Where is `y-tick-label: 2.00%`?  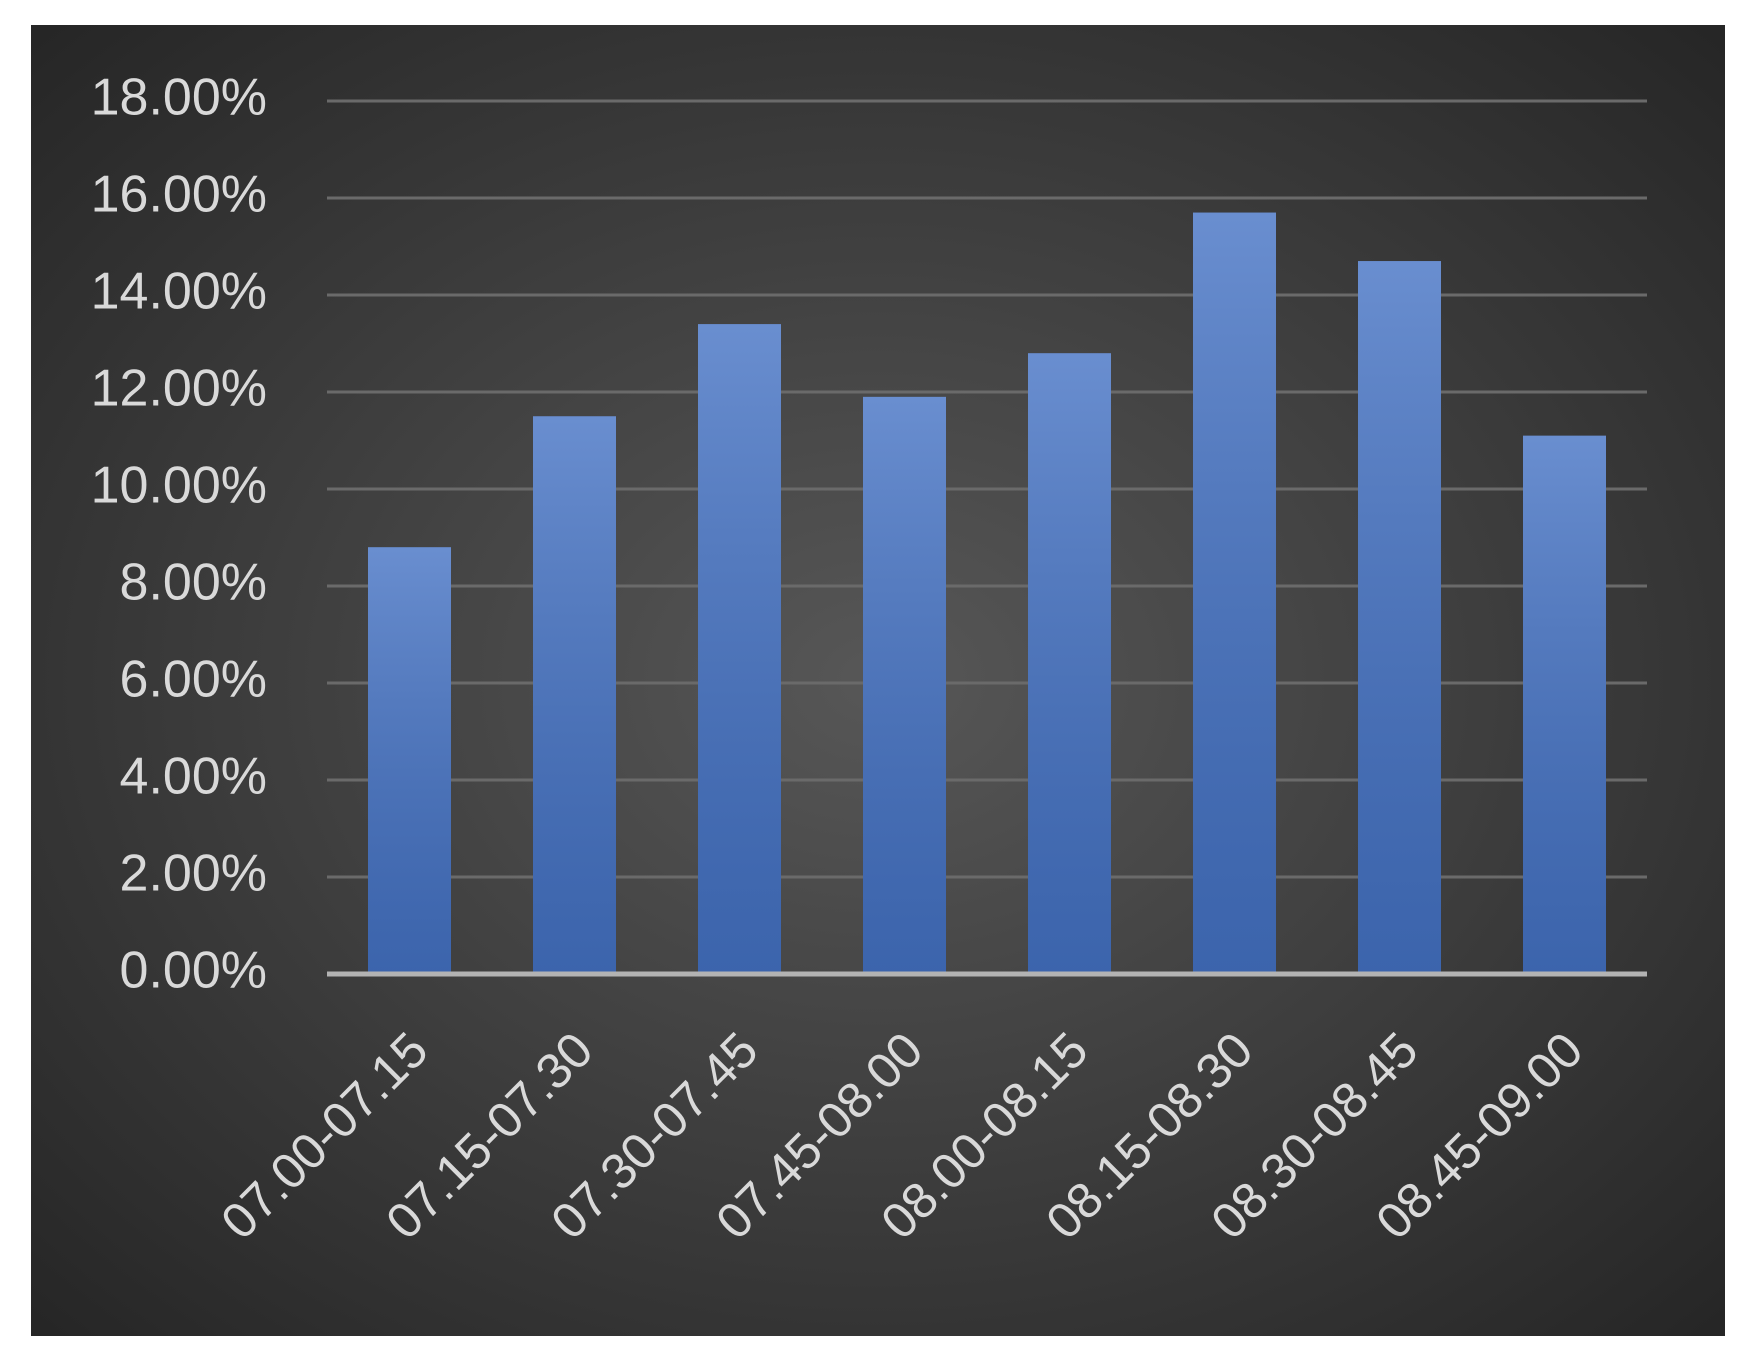 y-tick-label: 2.00% is located at coordinates (193, 874).